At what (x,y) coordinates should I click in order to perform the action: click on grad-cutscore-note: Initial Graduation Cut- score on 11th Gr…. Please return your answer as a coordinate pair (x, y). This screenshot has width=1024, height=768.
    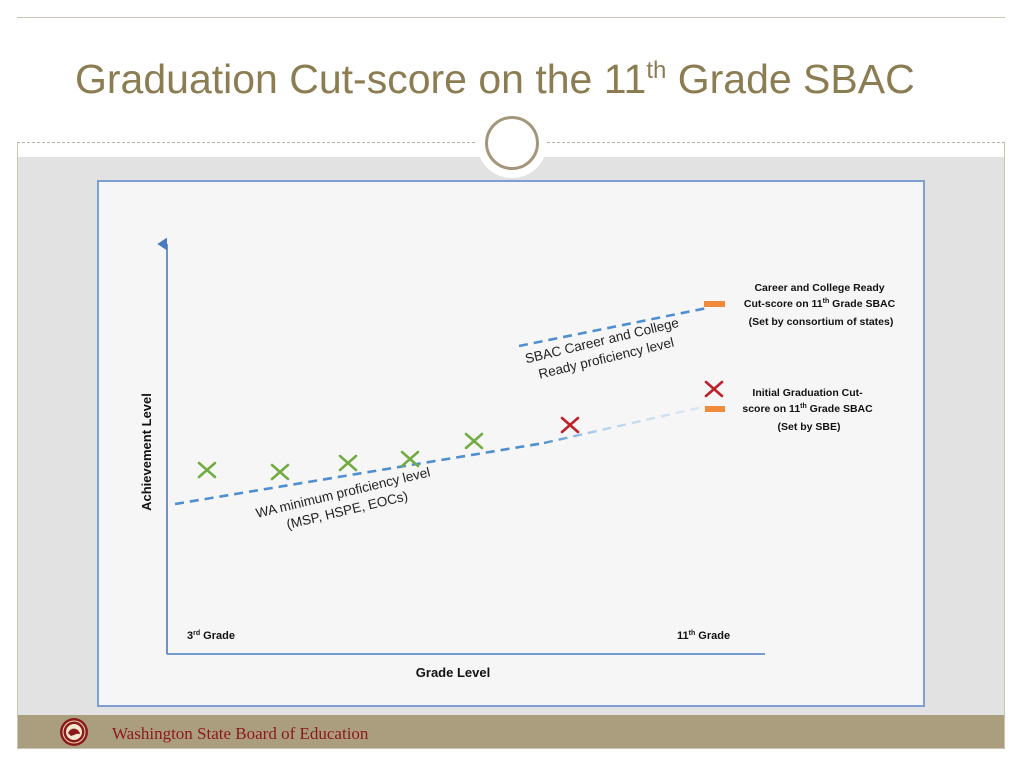
    Looking at the image, I should click on (808, 410).